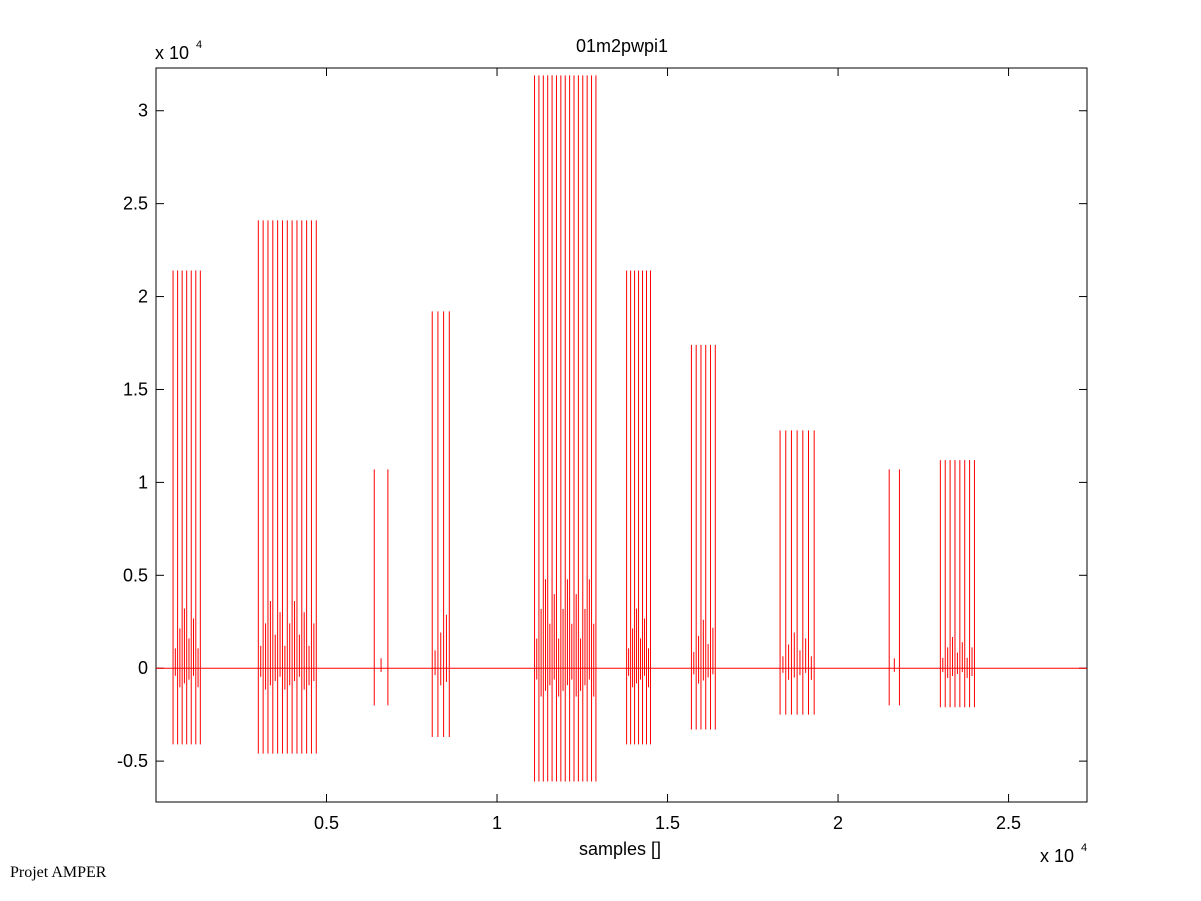  I want to click on y-tick-label: 3, so click(143, 111).